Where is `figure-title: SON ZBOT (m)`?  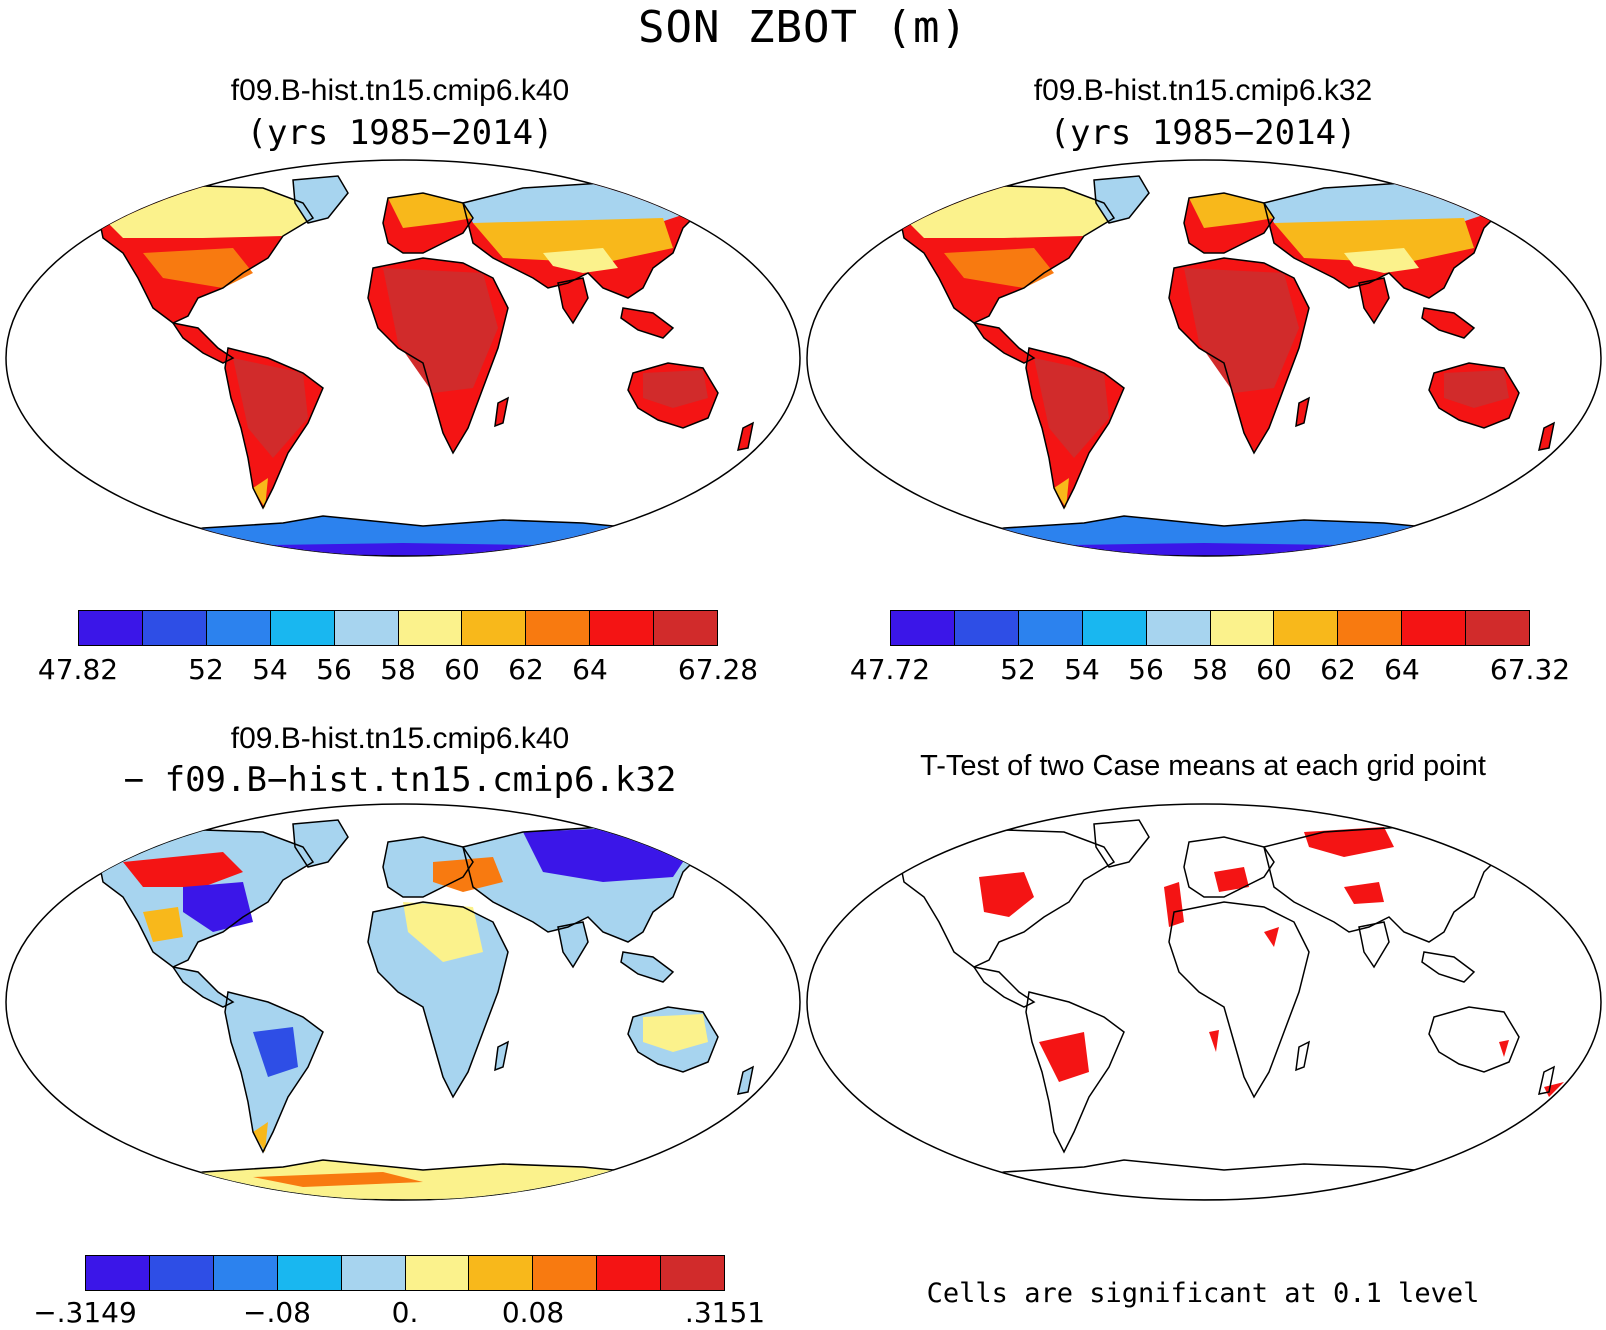 figure-title: SON ZBOT (m) is located at coordinates (803, 27).